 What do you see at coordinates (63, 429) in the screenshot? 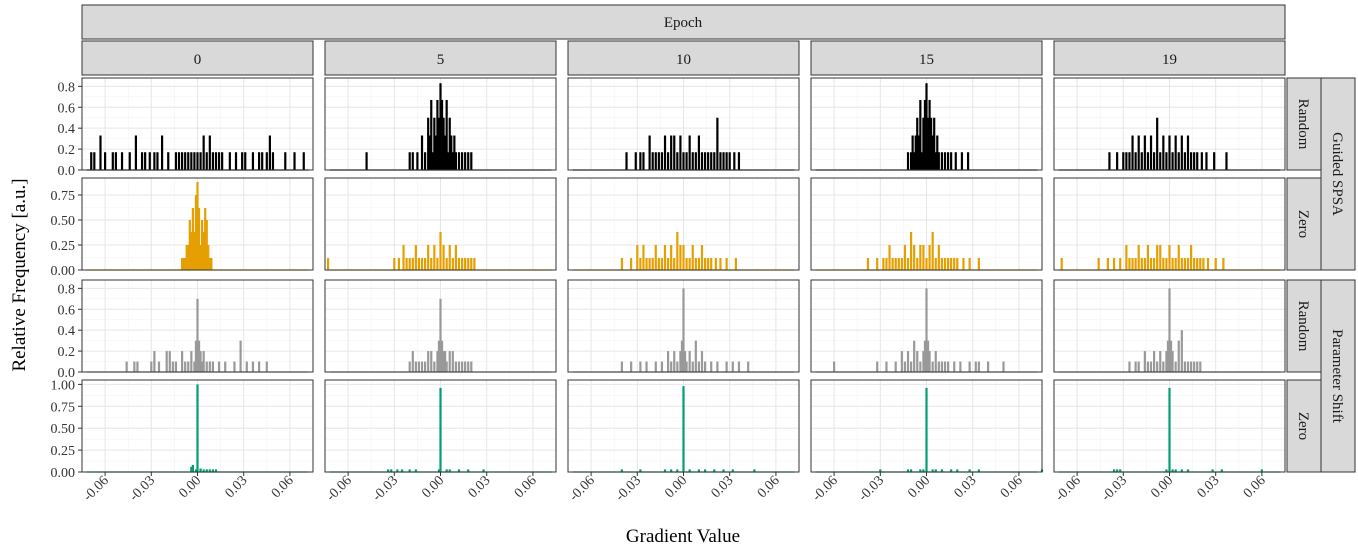
I see `y-tick-label: 0.50` at bounding box center [63, 429].